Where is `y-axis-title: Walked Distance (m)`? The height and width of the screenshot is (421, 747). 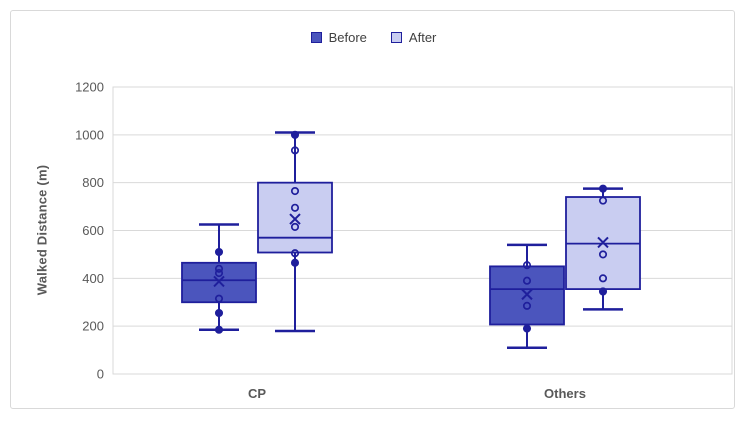
y-axis-title: Walked Distance (m) is located at coordinates (42, 230).